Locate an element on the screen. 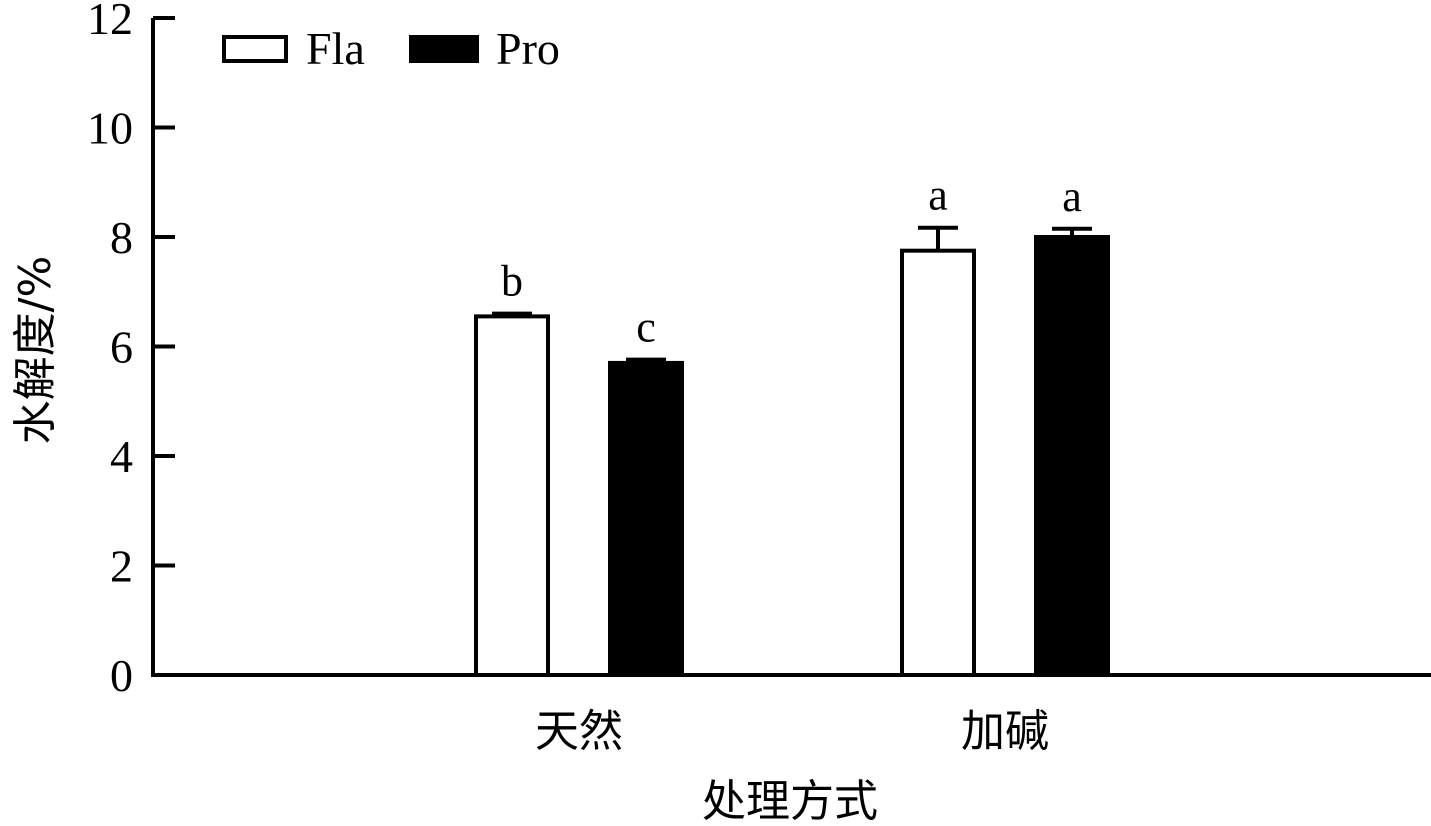  y-tick-label: 10 is located at coordinates (110, 128).